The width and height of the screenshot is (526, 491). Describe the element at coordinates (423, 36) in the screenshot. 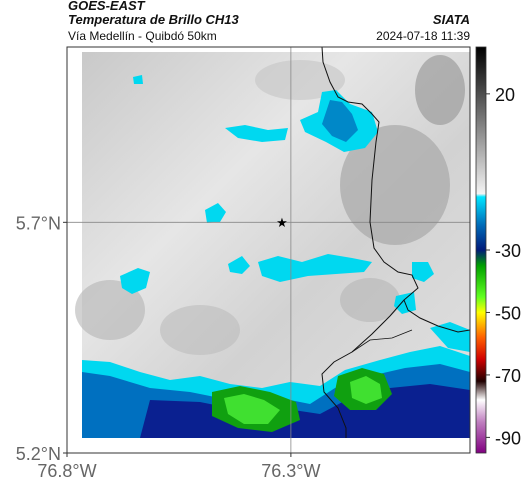

I see `datetime-label: 2024-07-18 11:39` at that location.